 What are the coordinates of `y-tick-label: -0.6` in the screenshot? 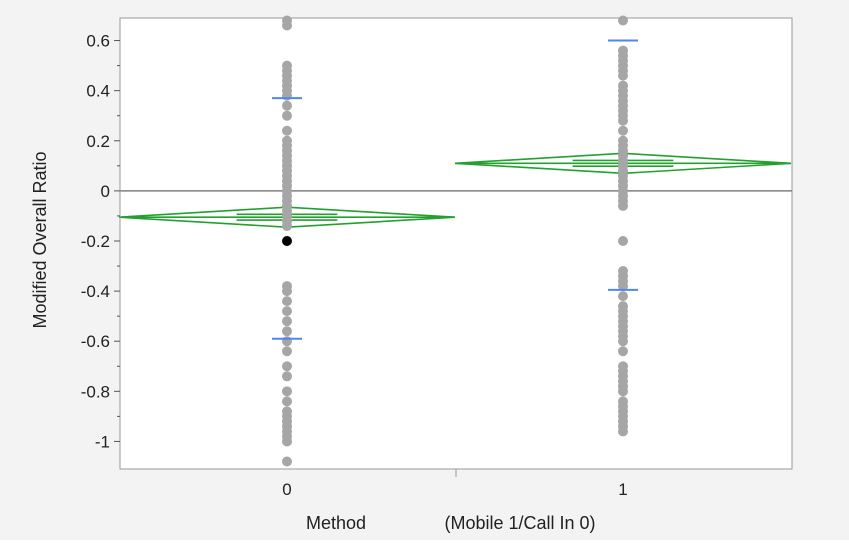 It's located at (95, 341).